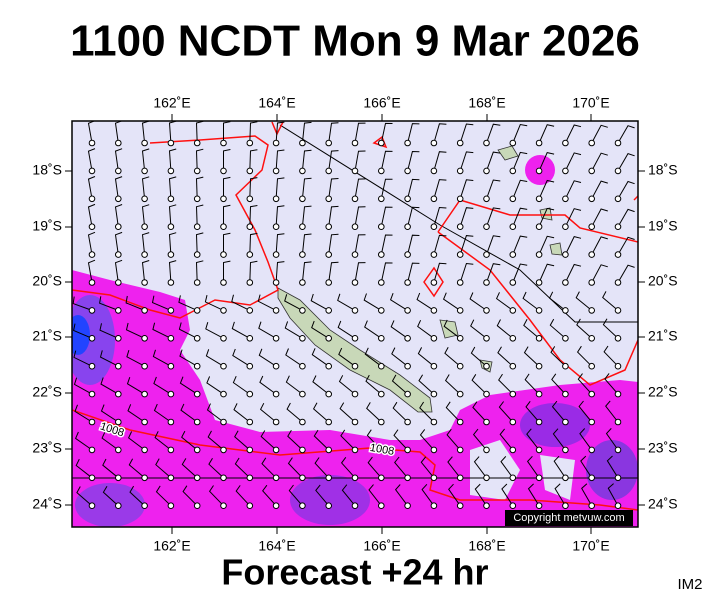 The width and height of the screenshot is (711, 605). Describe the element at coordinates (555, 425) in the screenshot. I see `heavy-rain` at that location.